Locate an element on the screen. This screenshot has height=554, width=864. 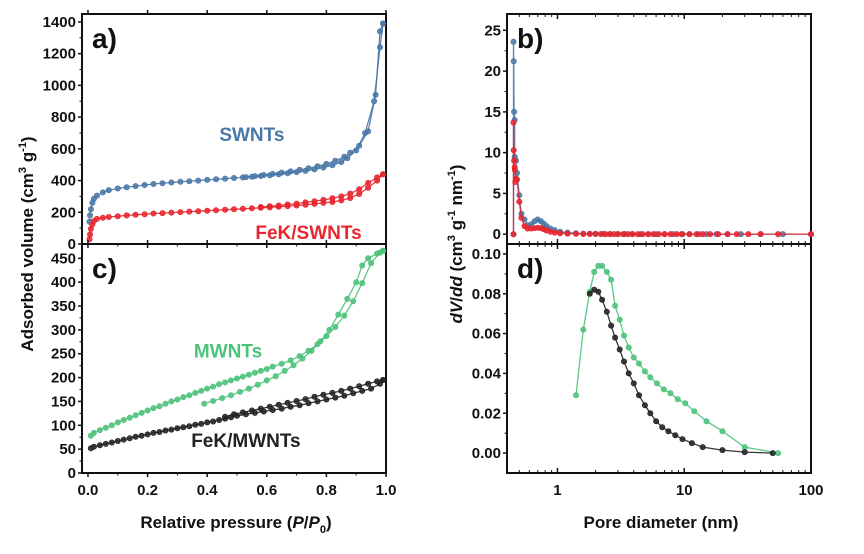
series-line-desorption is located at coordinates (314, 100).